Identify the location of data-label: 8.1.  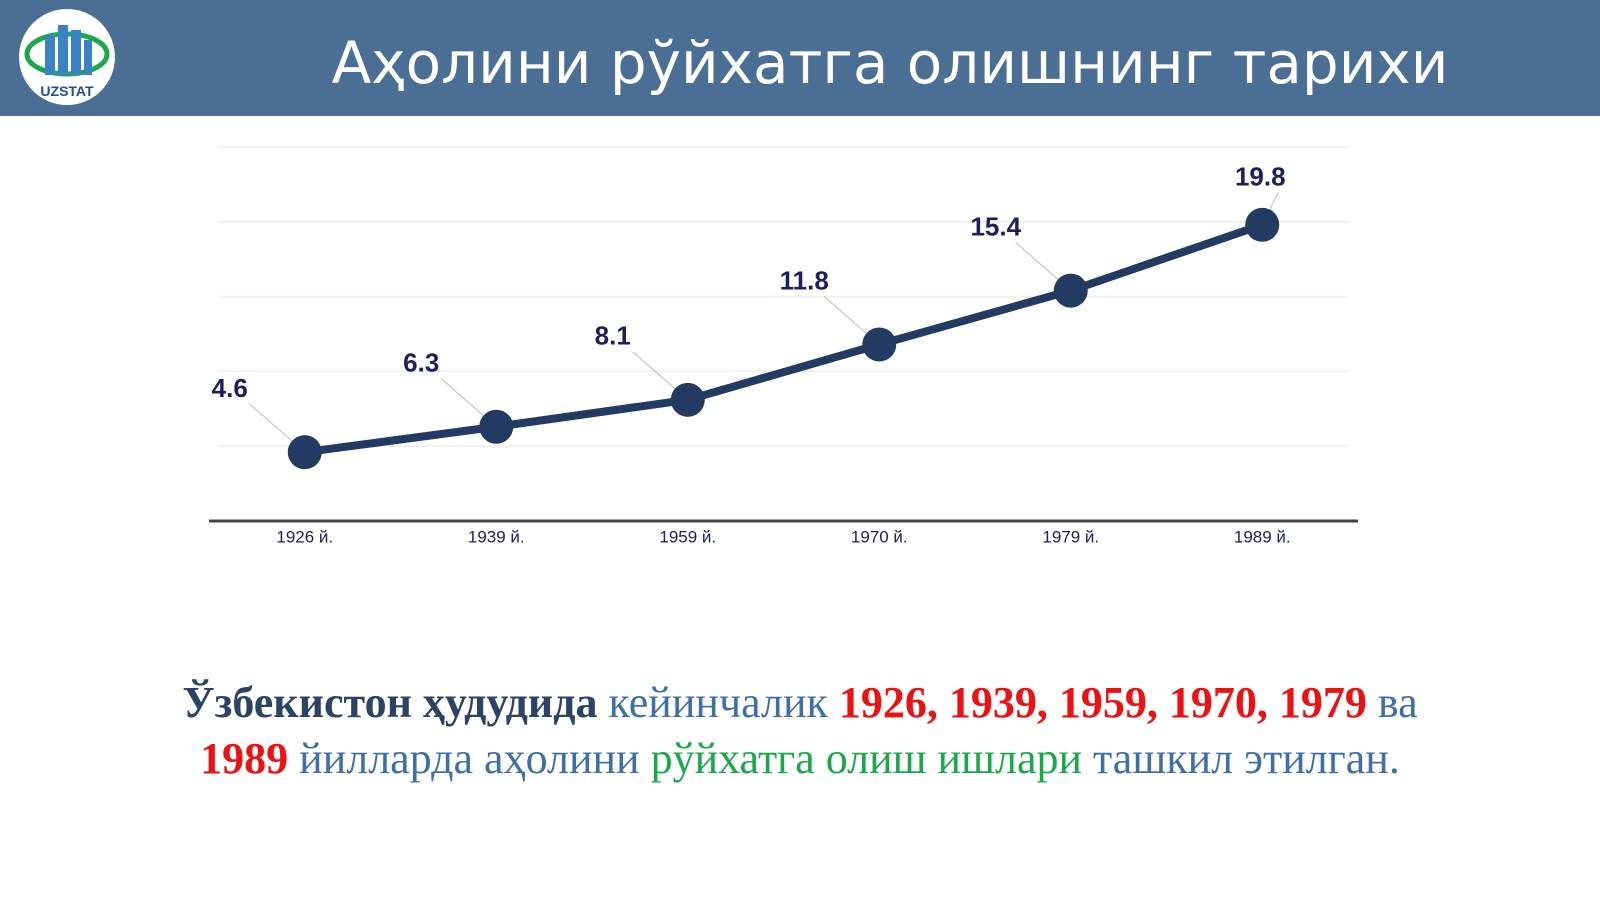
(613, 336).